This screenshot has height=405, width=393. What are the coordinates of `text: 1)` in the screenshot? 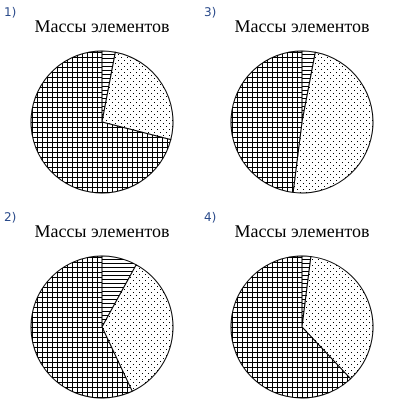 It's located at (10, 12).